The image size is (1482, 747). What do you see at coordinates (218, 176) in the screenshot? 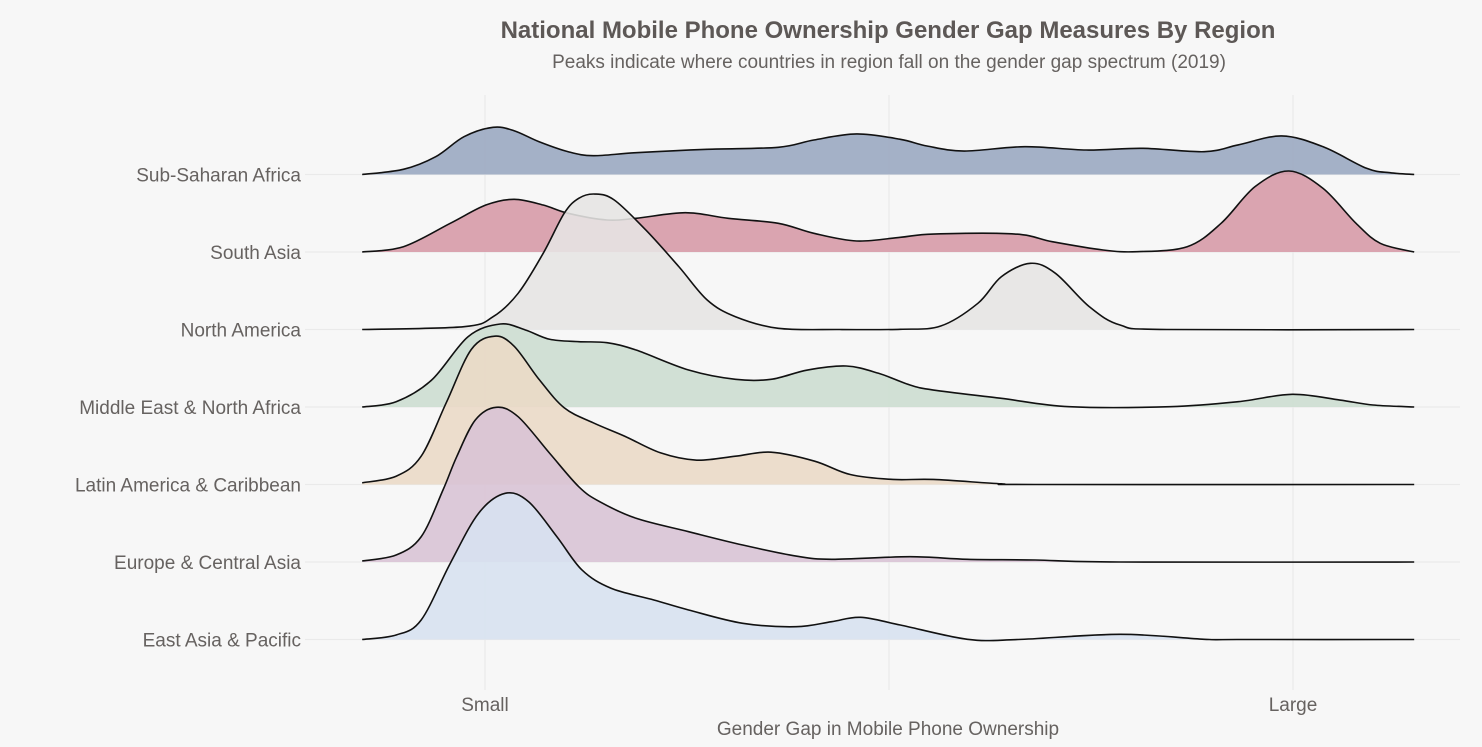
I see `y-label-sub-saharan-africa: Sub-Saharan Africa` at bounding box center [218, 176].